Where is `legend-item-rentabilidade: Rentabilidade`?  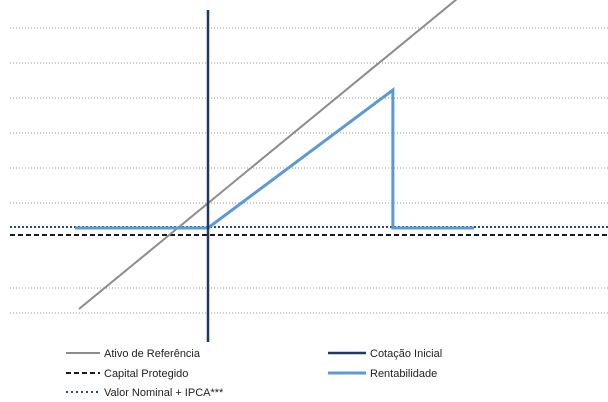
legend-item-rentabilidade: Rentabilidade is located at coordinates (382, 374).